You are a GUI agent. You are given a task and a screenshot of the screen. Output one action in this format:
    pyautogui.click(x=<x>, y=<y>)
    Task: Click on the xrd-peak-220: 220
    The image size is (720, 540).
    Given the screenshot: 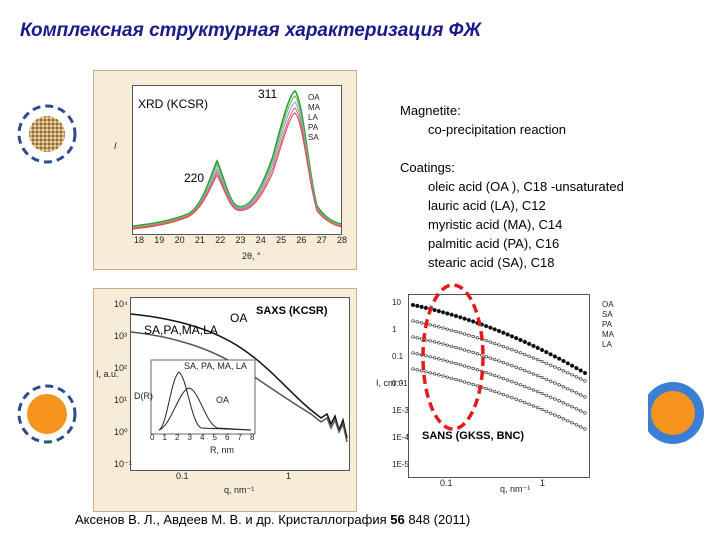 What is the action you would take?
    pyautogui.click(x=194, y=178)
    